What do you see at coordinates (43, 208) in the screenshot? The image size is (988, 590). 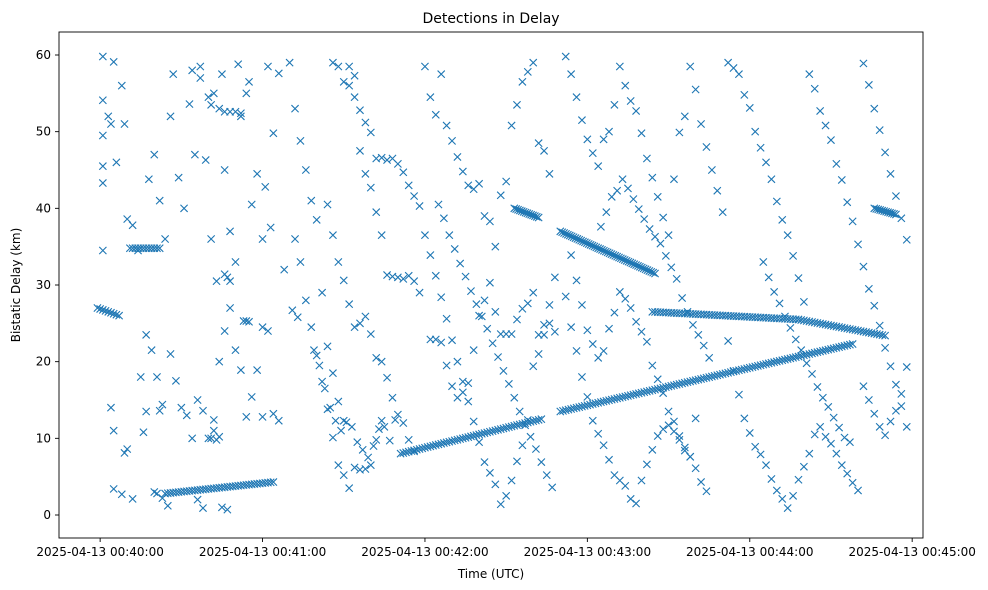 I see `y-tick-label: 40` at bounding box center [43, 208].